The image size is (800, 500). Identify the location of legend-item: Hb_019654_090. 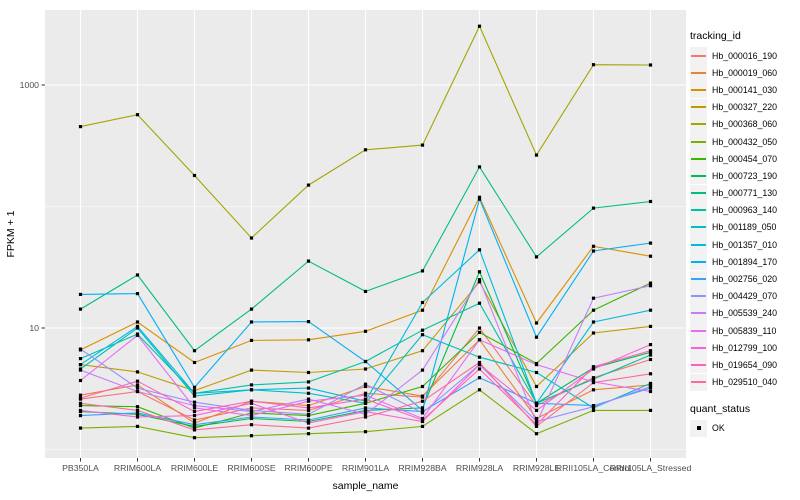
(744, 365).